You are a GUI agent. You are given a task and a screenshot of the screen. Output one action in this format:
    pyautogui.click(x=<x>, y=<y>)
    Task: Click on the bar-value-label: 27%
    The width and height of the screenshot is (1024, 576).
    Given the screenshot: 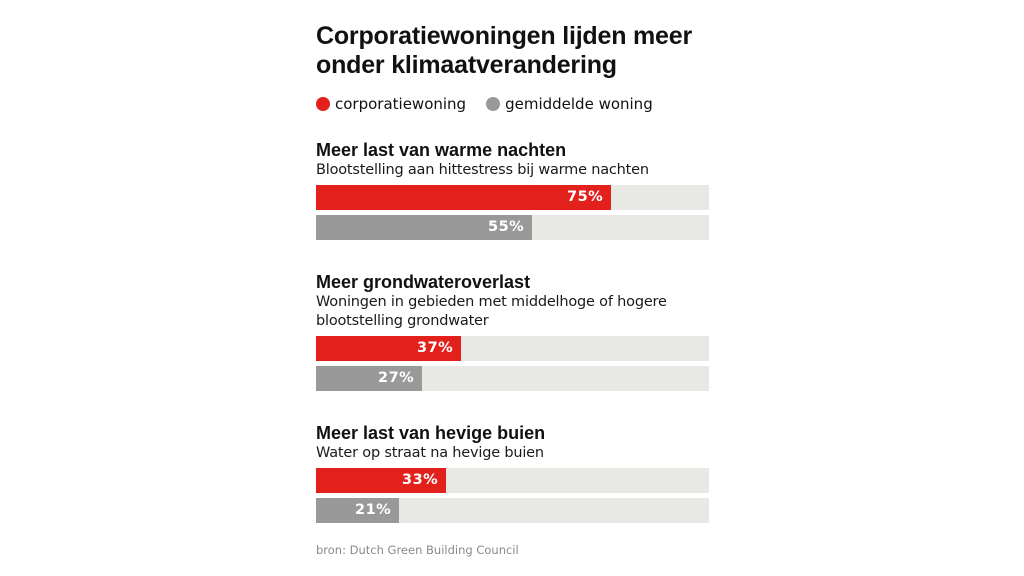 What is the action you would take?
    pyautogui.click(x=396, y=378)
    